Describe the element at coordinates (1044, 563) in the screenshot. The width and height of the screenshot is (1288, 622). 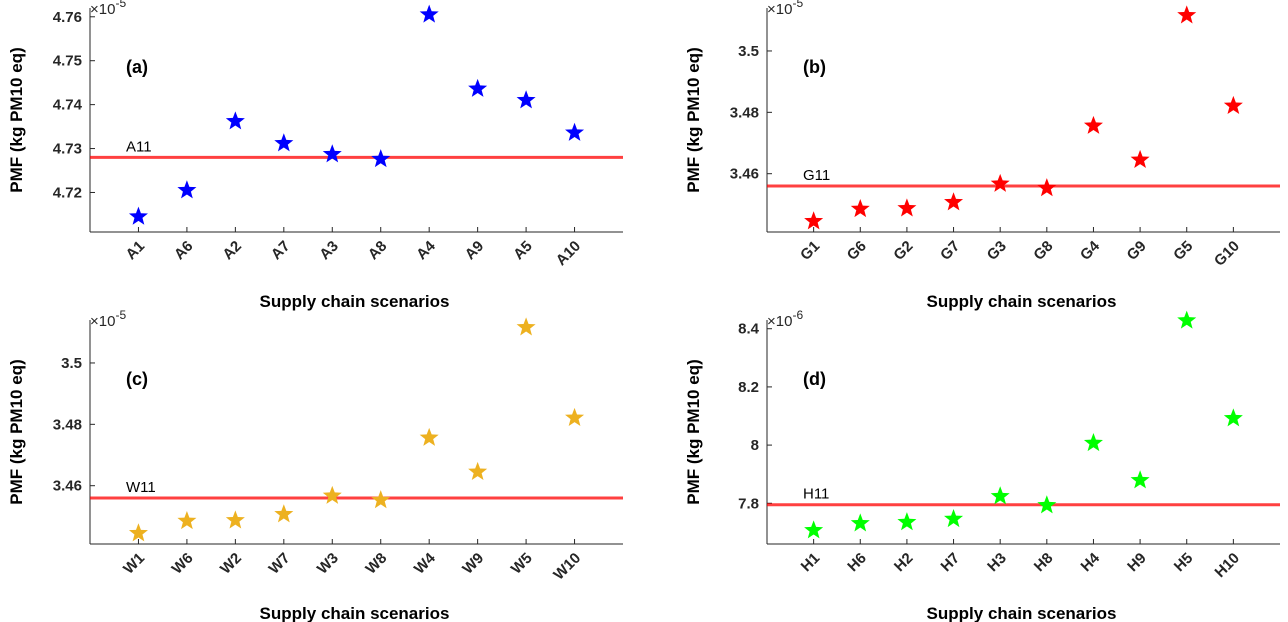
I see `x-tick-label: H8` at that location.